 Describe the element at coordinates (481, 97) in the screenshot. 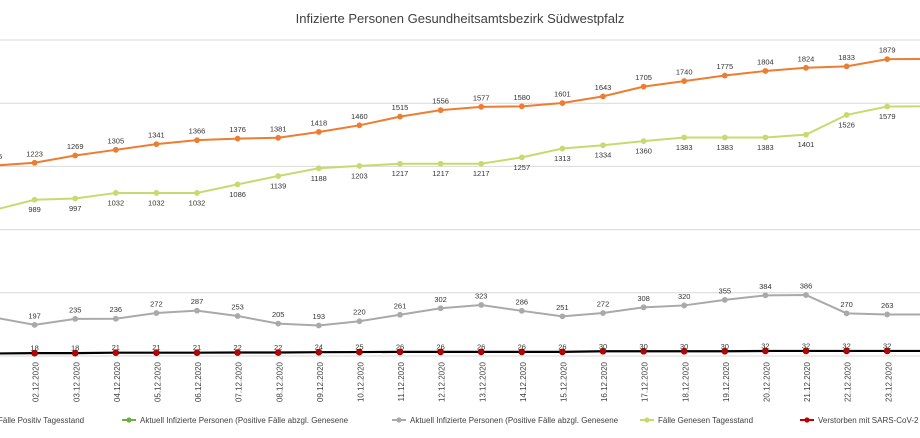

I see `data-label: 1577` at that location.